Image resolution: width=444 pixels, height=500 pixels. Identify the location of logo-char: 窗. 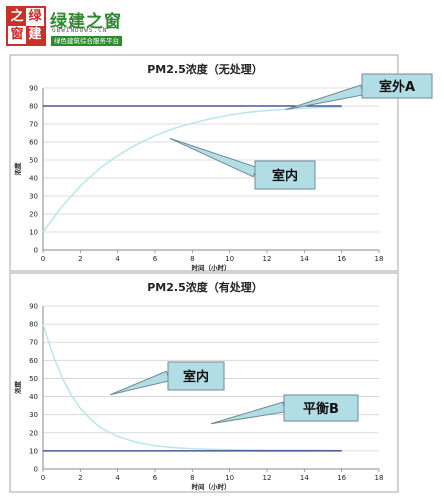
(17, 35).